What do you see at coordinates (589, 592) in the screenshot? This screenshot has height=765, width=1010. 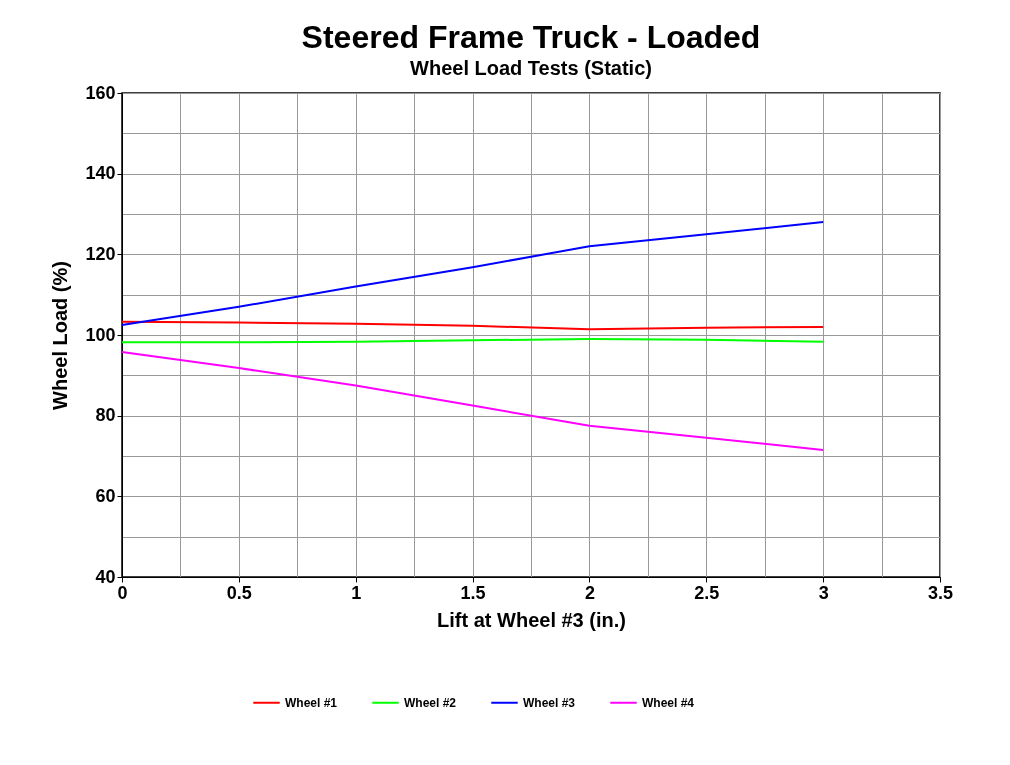 I see `x-tick-label: 2` at bounding box center [589, 592].